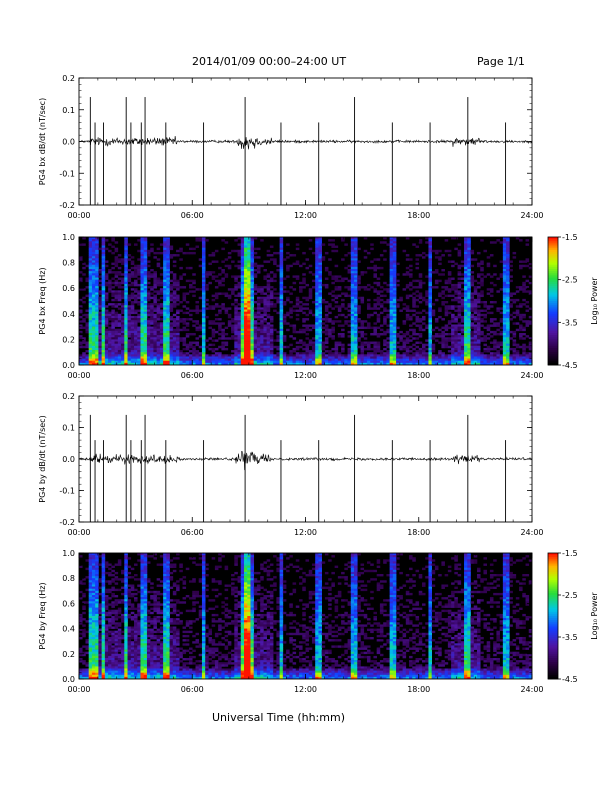 The height and width of the screenshot is (792, 612). What do you see at coordinates (68, 237) in the screenshot?
I see `y-tick-label: 1.0` at bounding box center [68, 237].